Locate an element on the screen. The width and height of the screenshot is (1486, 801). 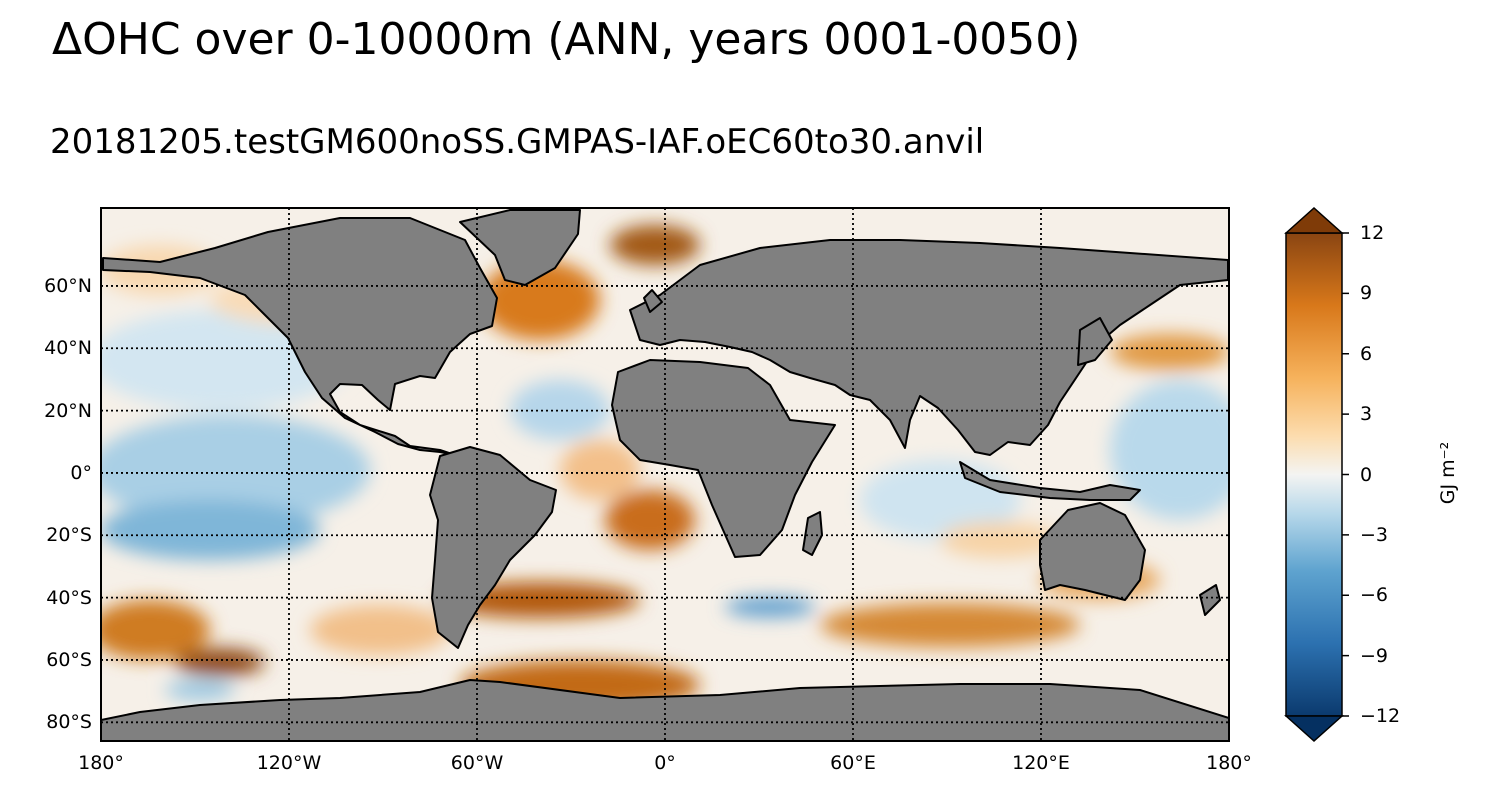
lat-tick-label: 60°S is located at coordinates (69, 659).